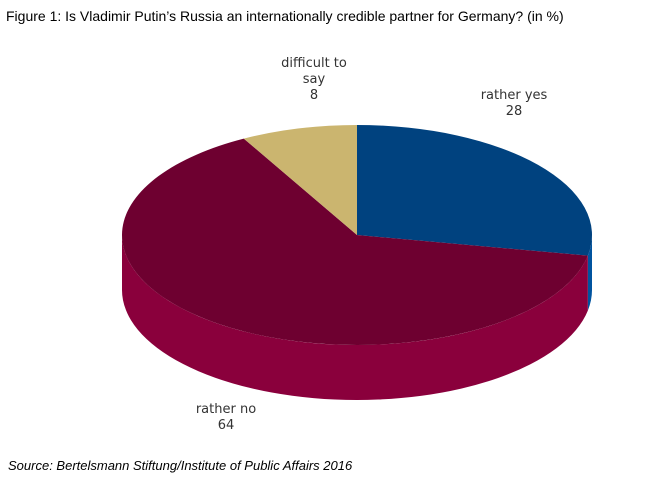  What do you see at coordinates (314, 95) in the screenshot?
I see `value-label: 8` at bounding box center [314, 95].